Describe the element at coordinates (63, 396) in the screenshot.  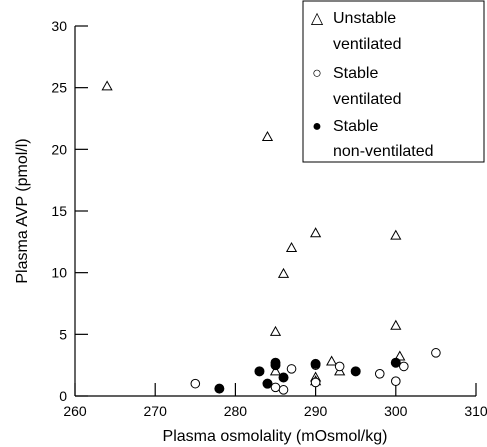
I see `y-tick-label: 0` at that location.